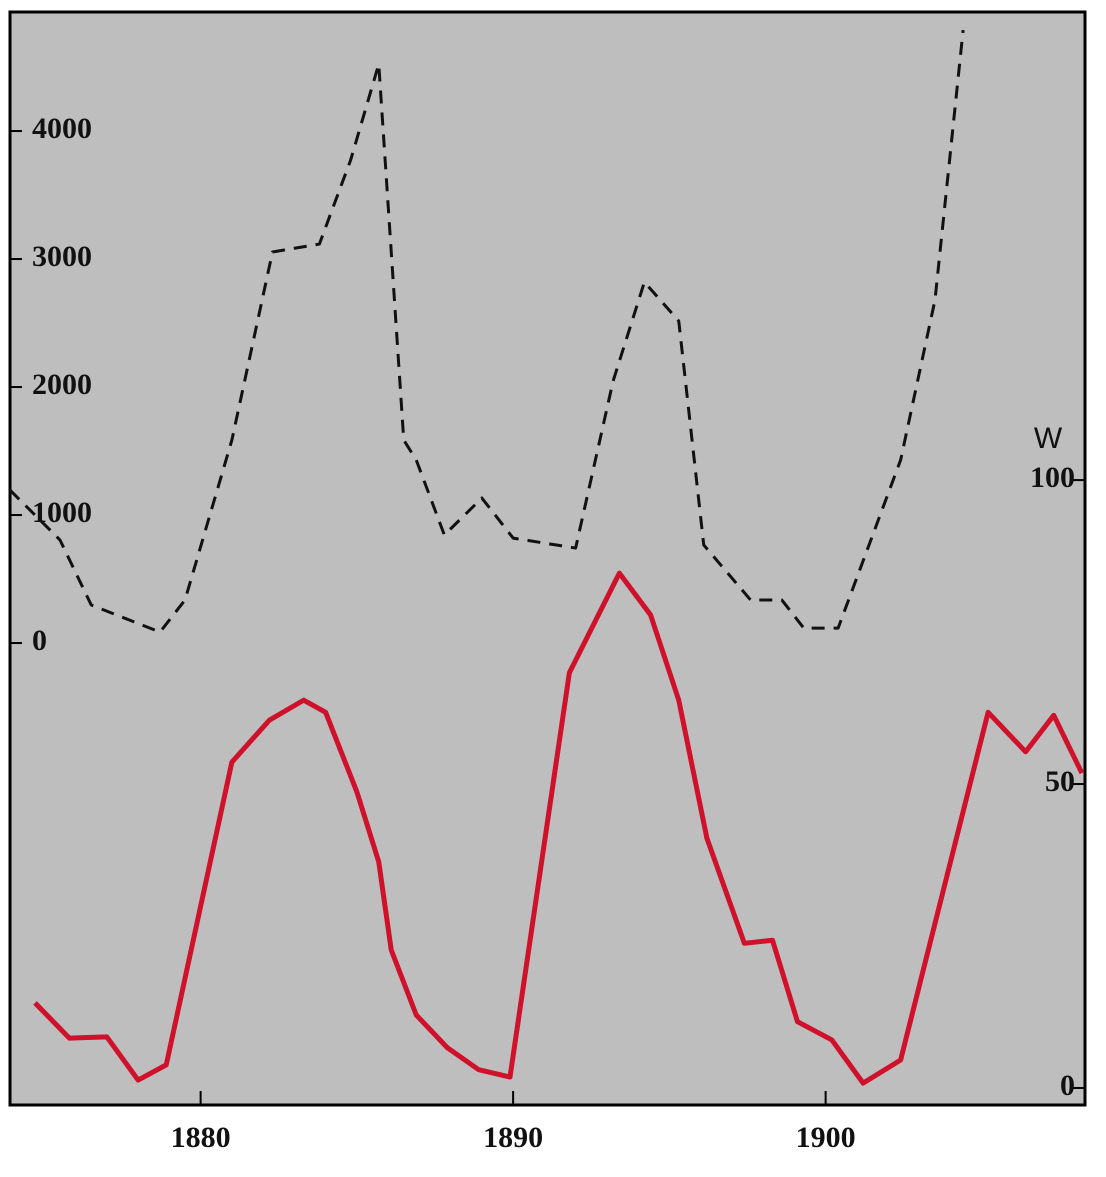  Describe the element at coordinates (1060, 781) in the screenshot. I see `y2-tick-label: 50` at that location.